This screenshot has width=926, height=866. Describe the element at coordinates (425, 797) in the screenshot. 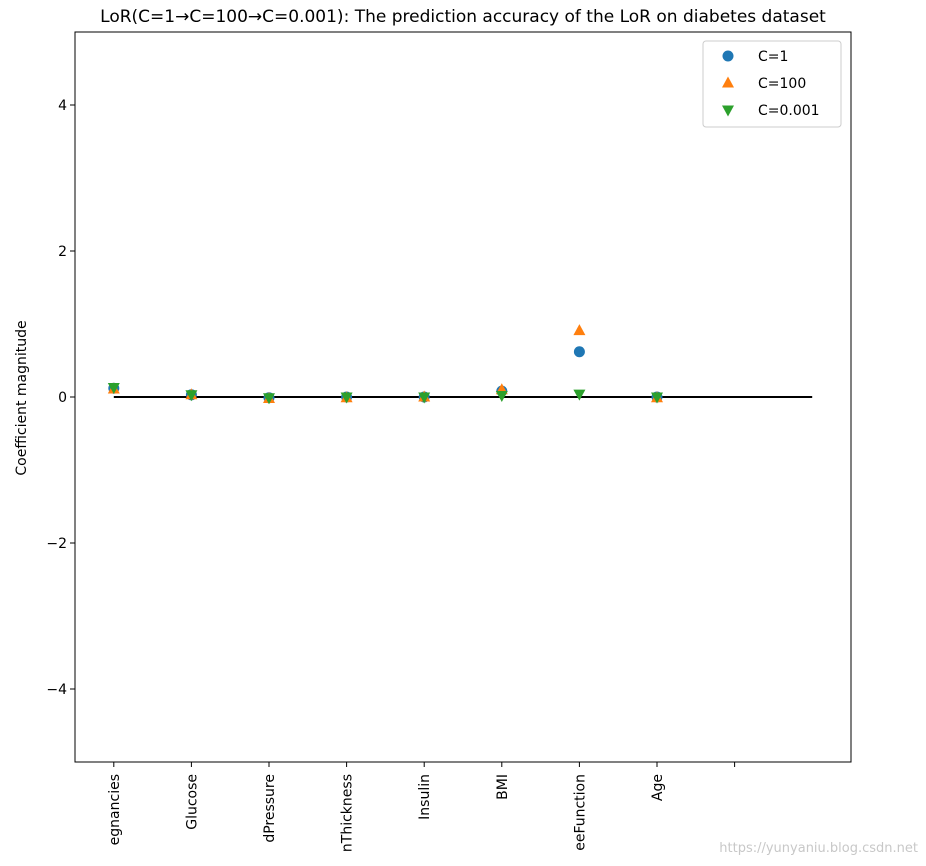

I see `x-tick-label: Insulin` at that location.